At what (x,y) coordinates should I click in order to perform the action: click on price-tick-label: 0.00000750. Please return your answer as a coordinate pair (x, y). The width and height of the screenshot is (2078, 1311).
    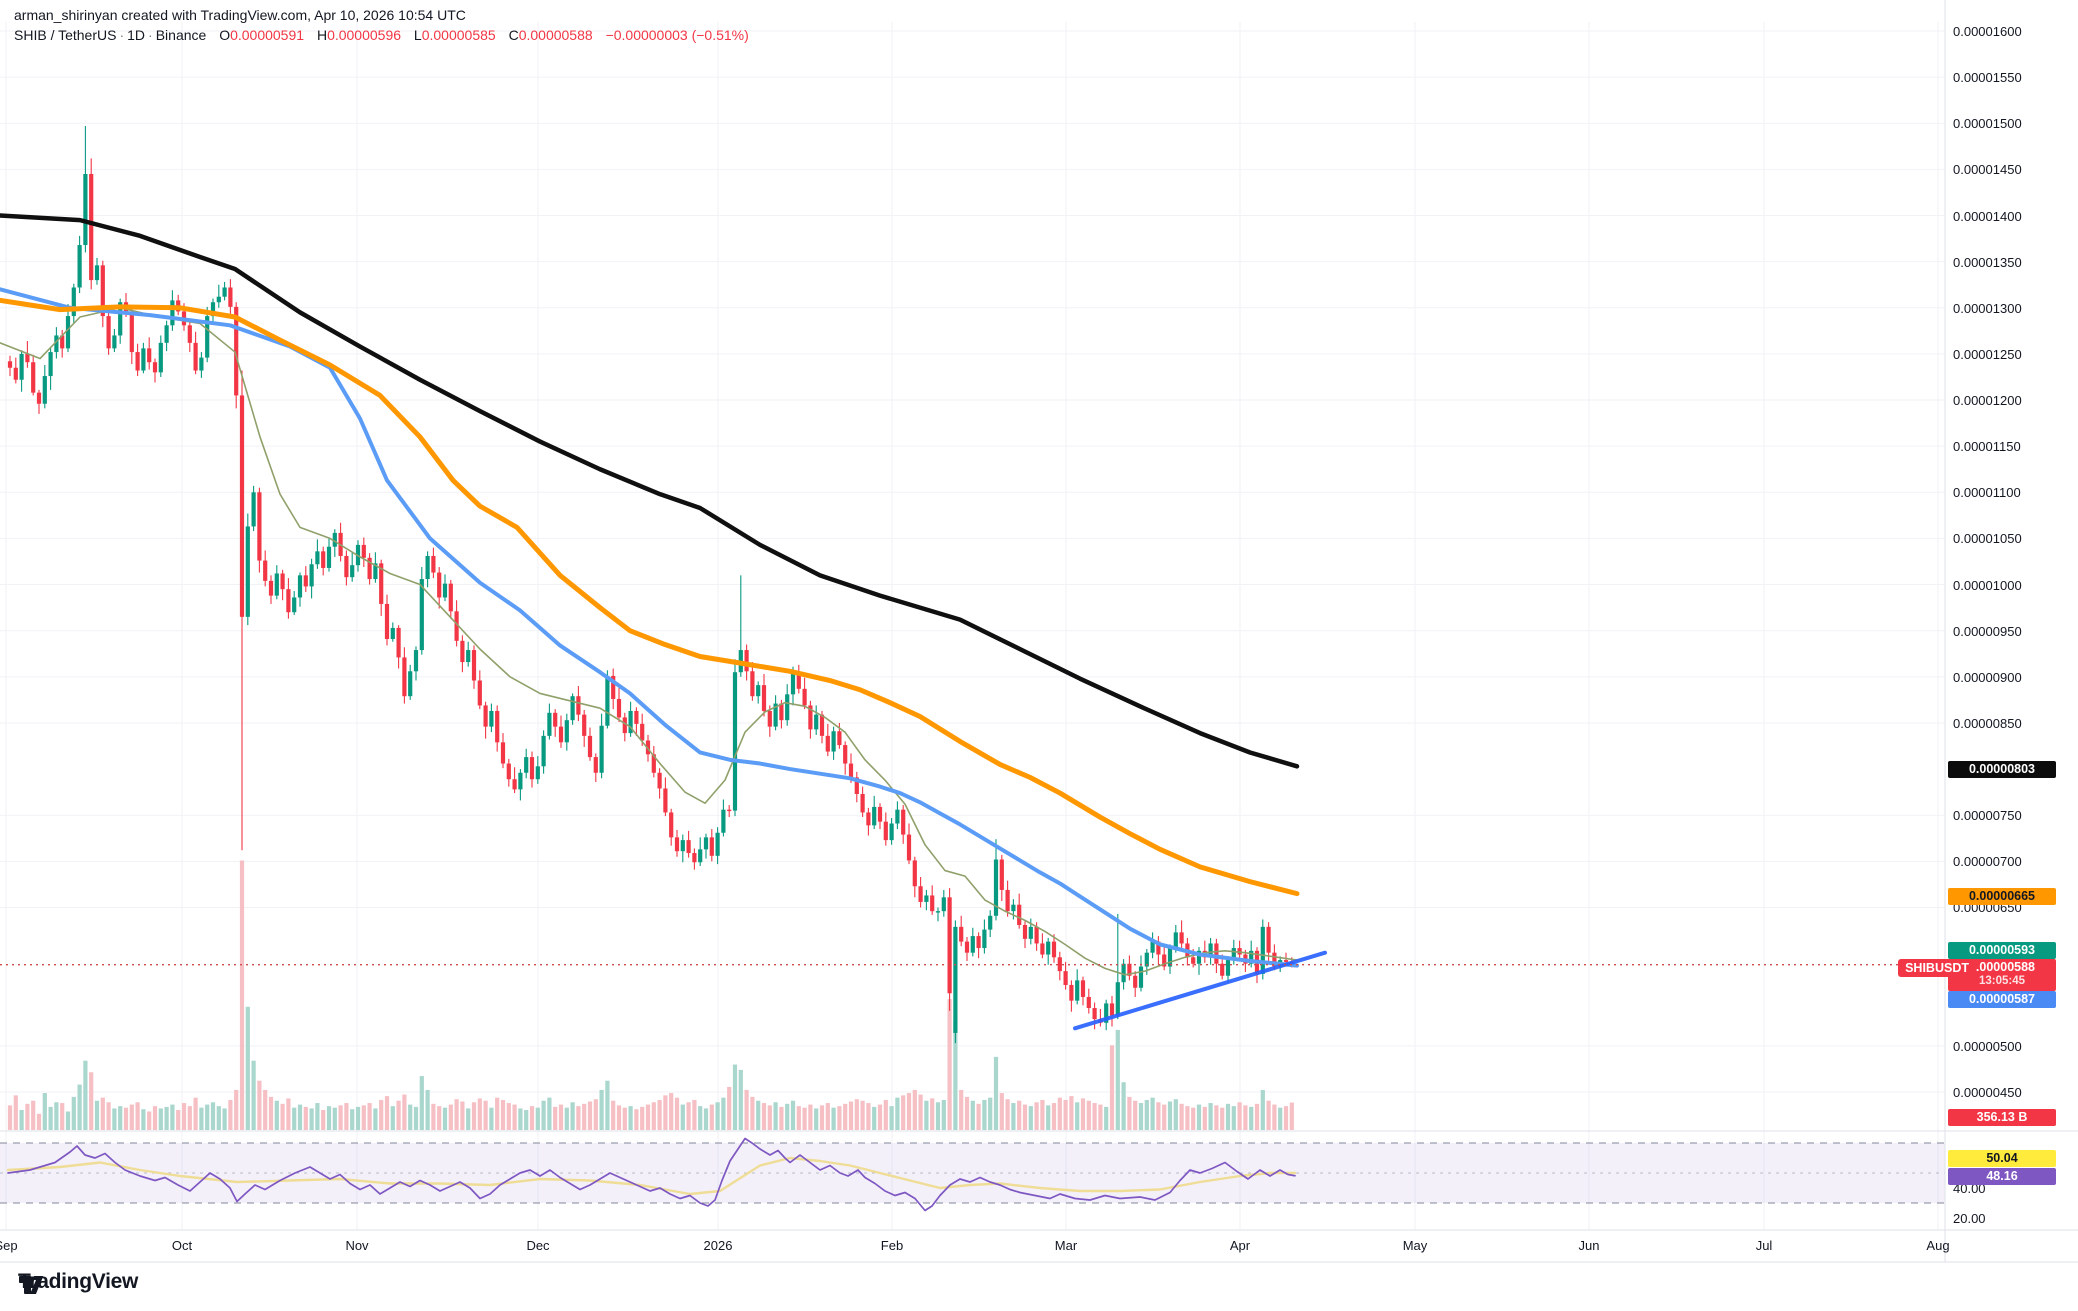
    Looking at the image, I should click on (1987, 816).